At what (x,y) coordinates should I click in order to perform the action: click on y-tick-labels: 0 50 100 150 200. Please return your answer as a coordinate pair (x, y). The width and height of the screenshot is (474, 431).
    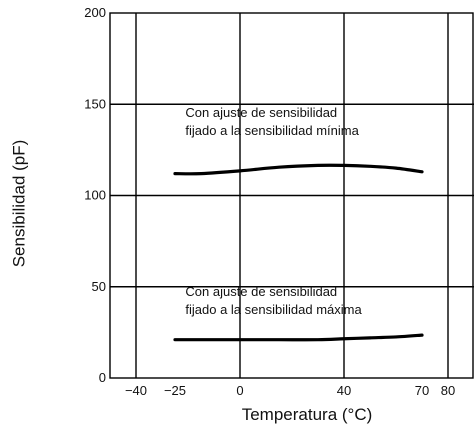
    Looking at the image, I should click on (95, 195).